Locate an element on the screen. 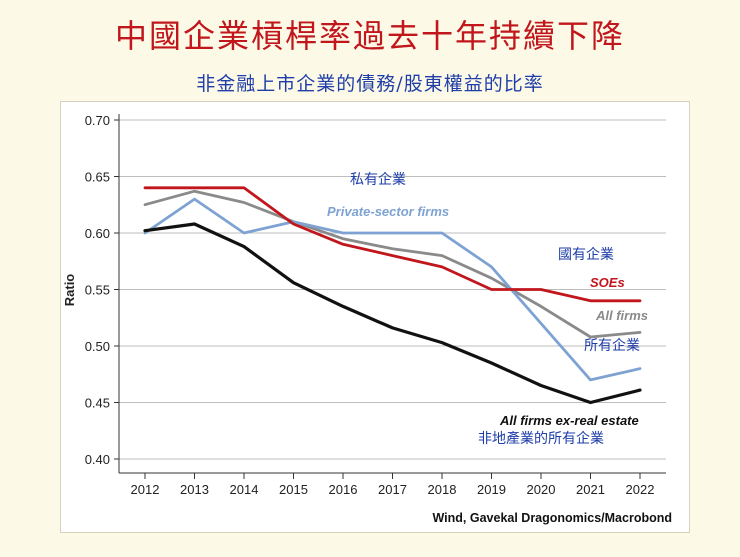  source-note: Wind, Gavekal Dragonomics/Macrobond is located at coordinates (552, 518).